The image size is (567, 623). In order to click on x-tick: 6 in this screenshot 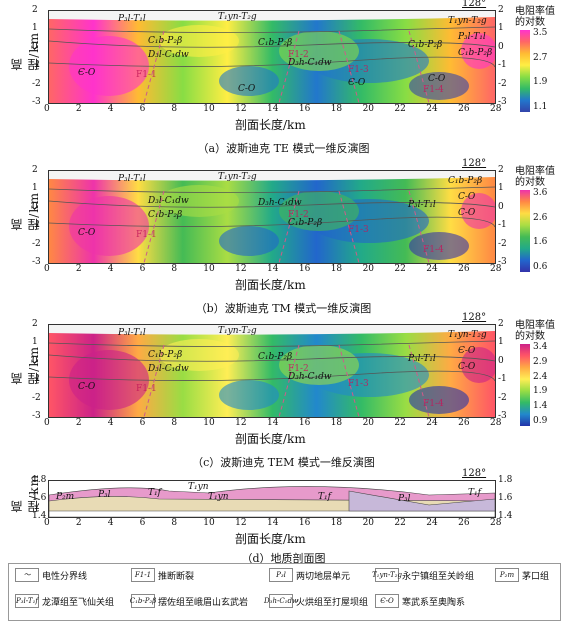, I will do `click(142, 269)`.